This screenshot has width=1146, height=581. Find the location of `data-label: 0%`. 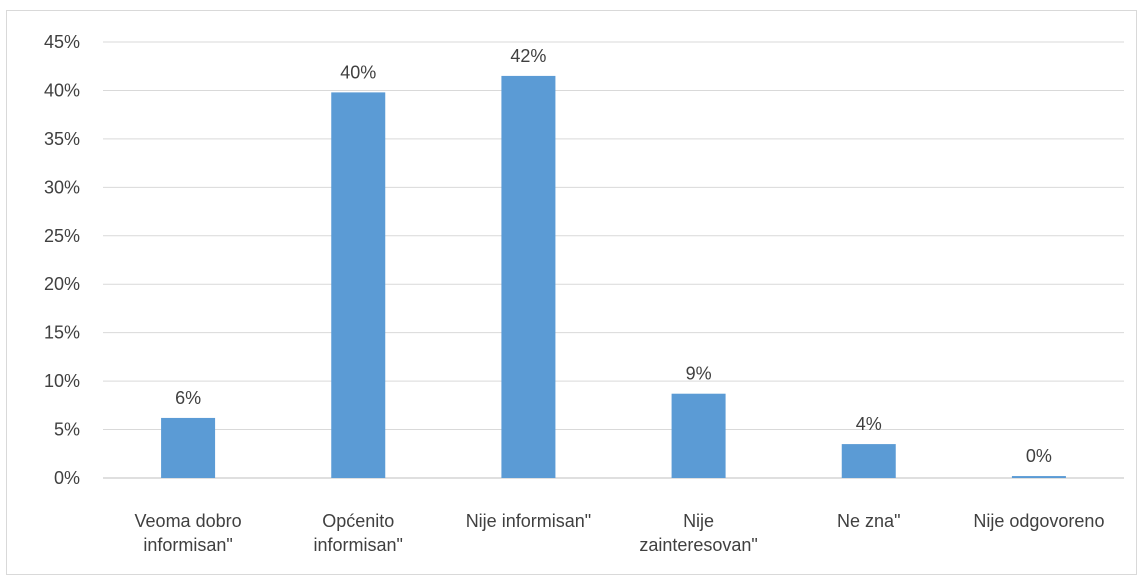

data-label: 0% is located at coordinates (1039, 456).